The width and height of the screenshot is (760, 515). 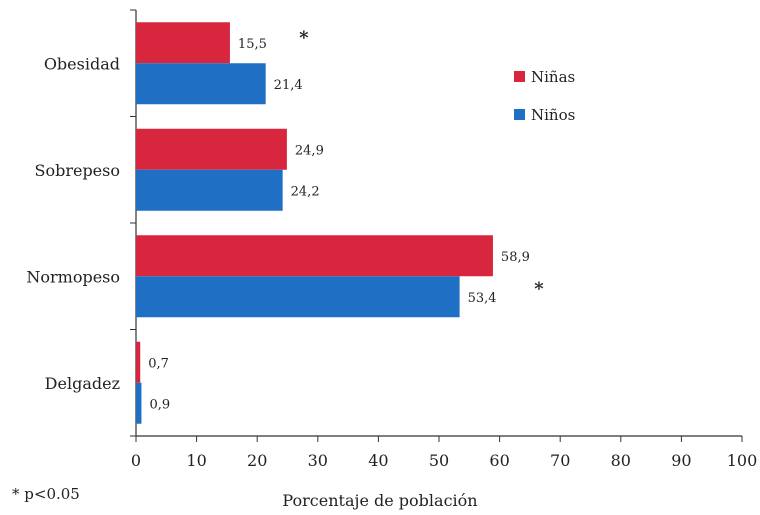 I want to click on legend-label: Niñas, so click(x=553, y=77).